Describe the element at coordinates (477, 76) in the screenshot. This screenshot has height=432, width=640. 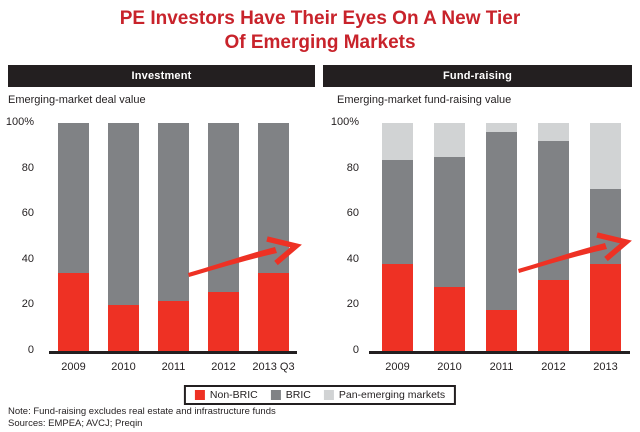
I see `panel-header-fund-raising: Fund-raising` at that location.